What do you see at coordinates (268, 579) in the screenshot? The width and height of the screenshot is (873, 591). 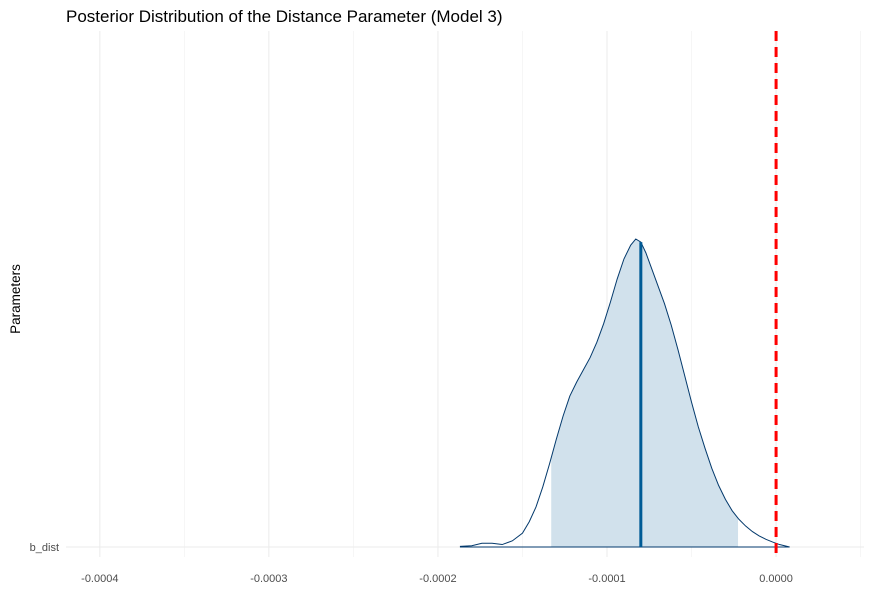 I see `x-tick-label: -0.0003` at bounding box center [268, 579].